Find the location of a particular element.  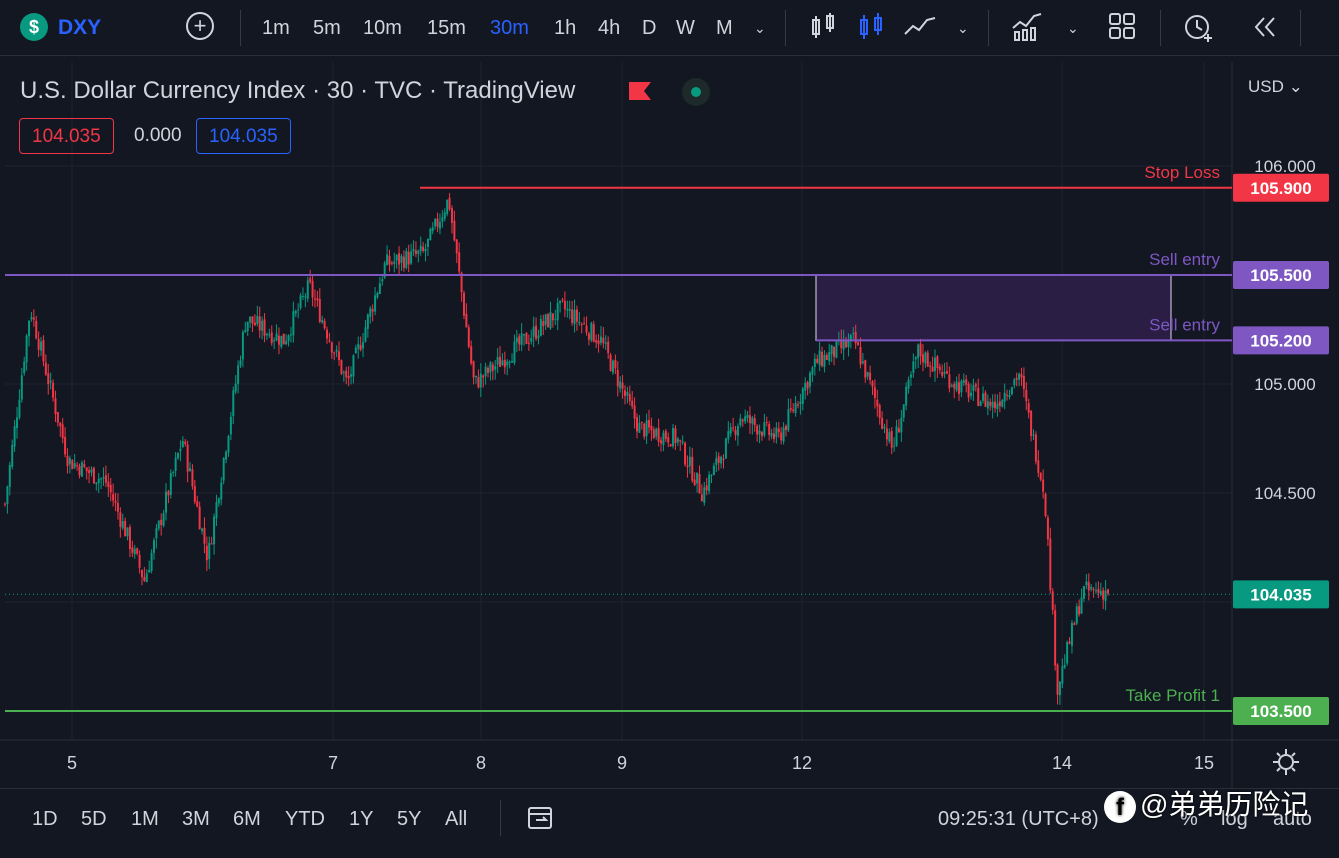

interval-15m: 15m is located at coordinates (446, 28).